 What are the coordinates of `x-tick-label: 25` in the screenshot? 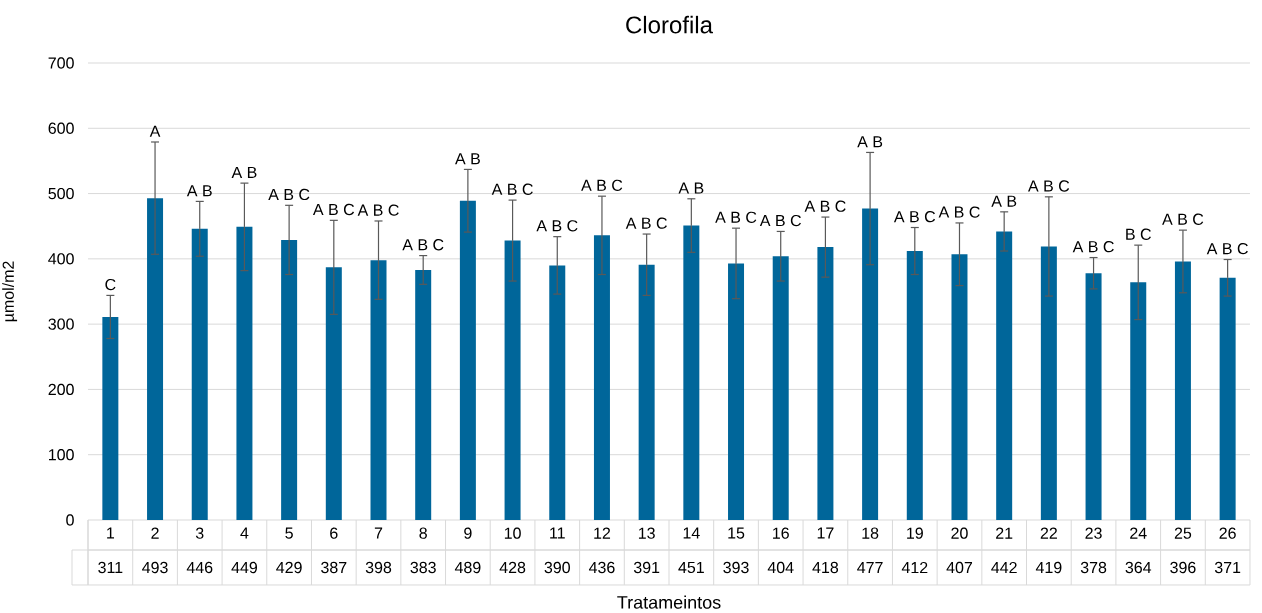 It's located at (1183, 533).